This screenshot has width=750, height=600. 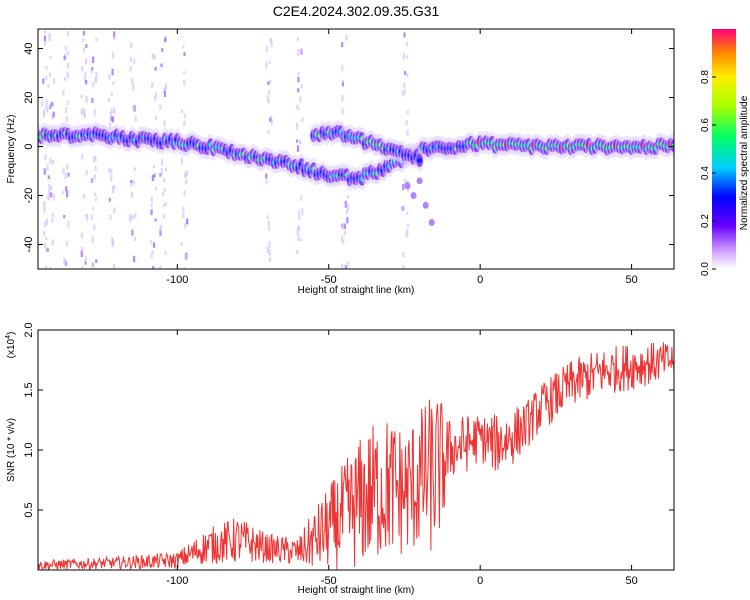 I want to click on spectrogram-y-tick-label: 20, so click(x=29, y=97).